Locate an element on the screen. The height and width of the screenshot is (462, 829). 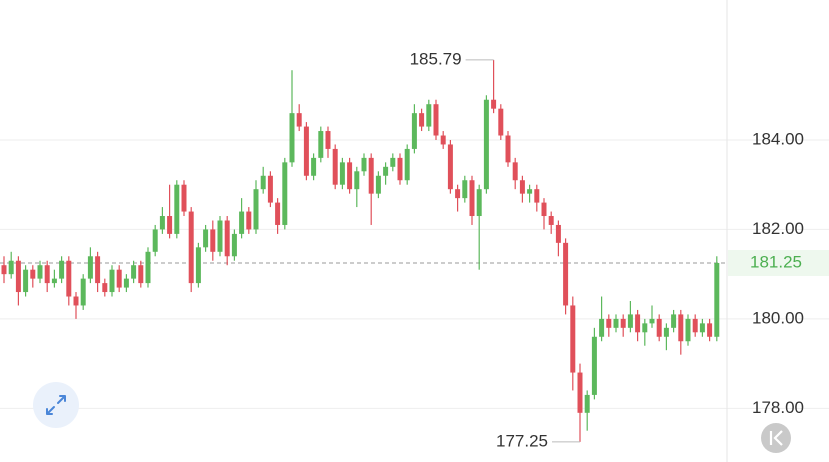
y-tick-label: 178.00 is located at coordinates (778, 407).